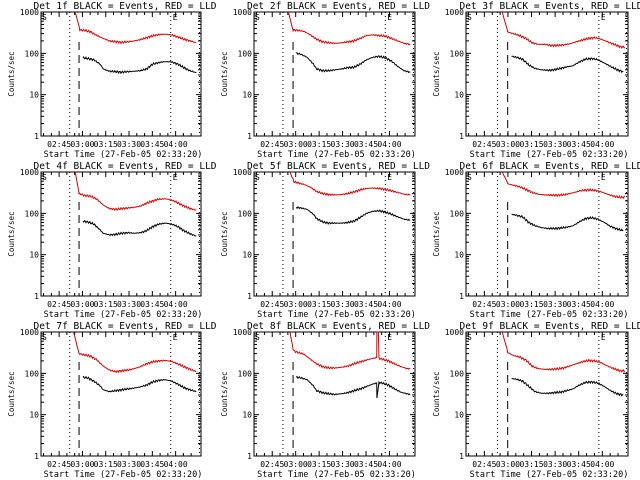 This screenshot has width=640, height=480. Describe the element at coordinates (338, 6) in the screenshot. I see `panel-title: Det 2f BLACK = Events, RED = LLD` at that location.